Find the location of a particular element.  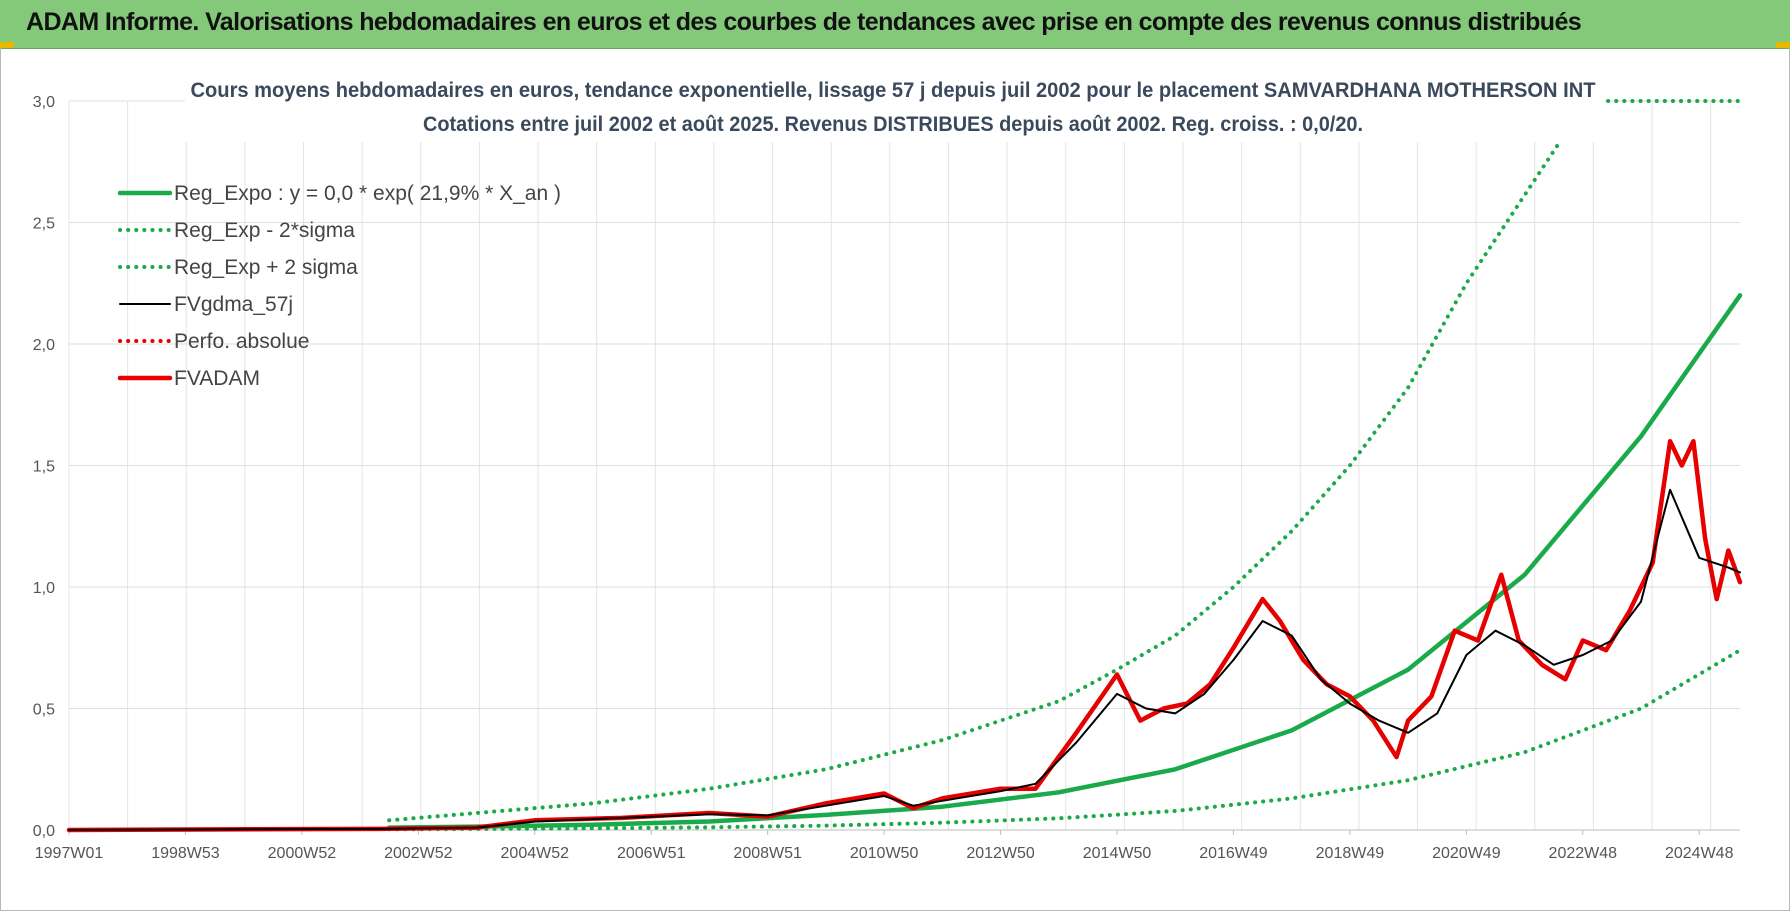

y-tick-label: 2,5 is located at coordinates (44, 224).